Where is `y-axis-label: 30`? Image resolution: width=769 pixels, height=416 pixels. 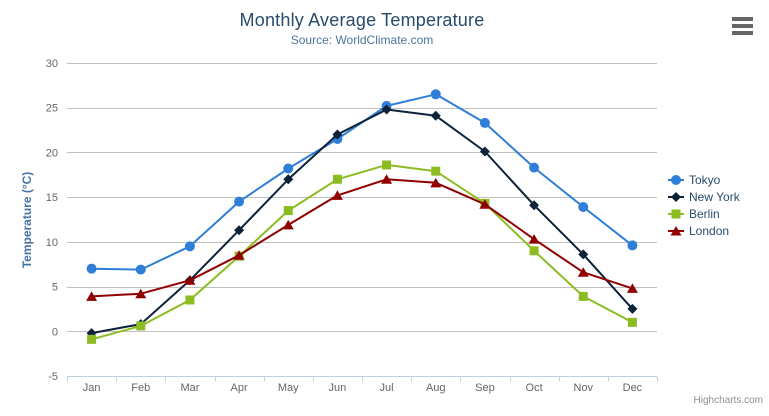
y-axis-label: 30 is located at coordinates (52, 64).